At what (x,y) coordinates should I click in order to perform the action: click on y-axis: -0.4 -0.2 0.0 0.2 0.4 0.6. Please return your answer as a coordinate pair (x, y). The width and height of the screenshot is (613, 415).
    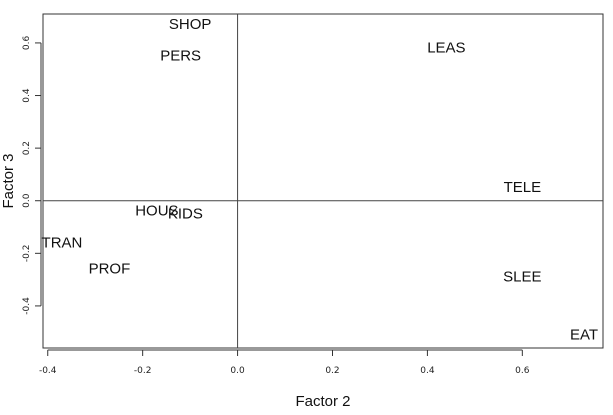
    Looking at the image, I should click on (32, 175).